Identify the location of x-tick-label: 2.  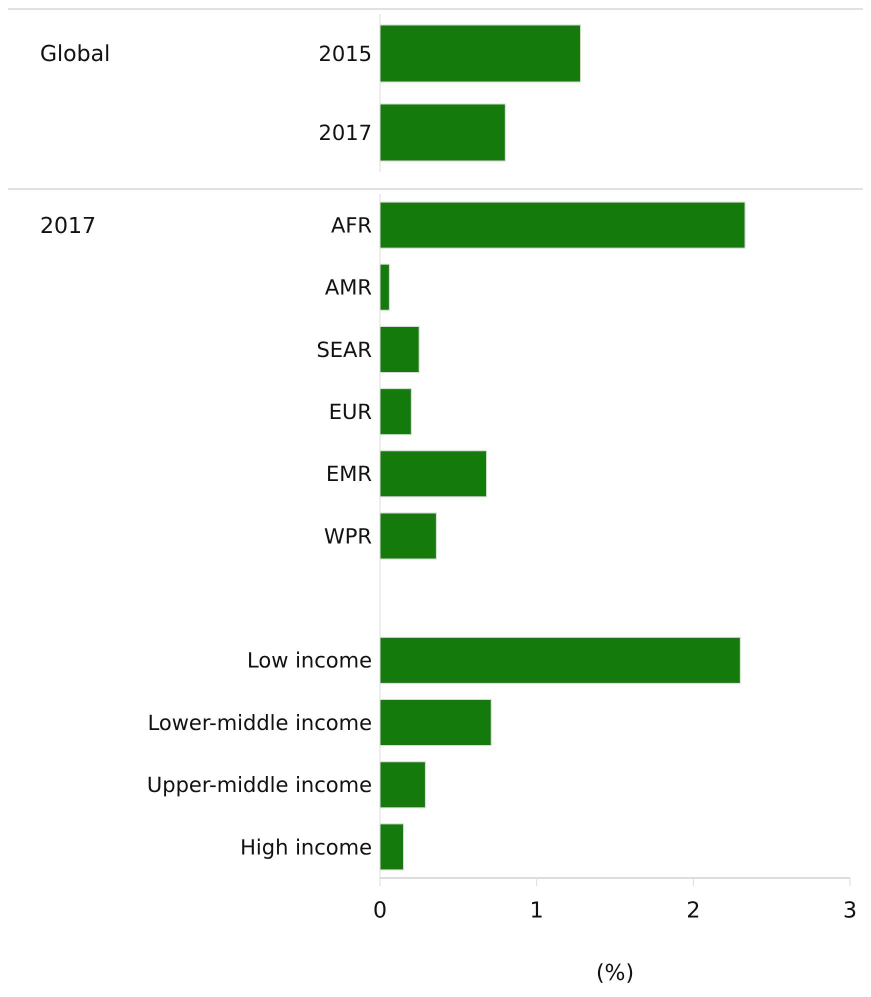
(693, 911).